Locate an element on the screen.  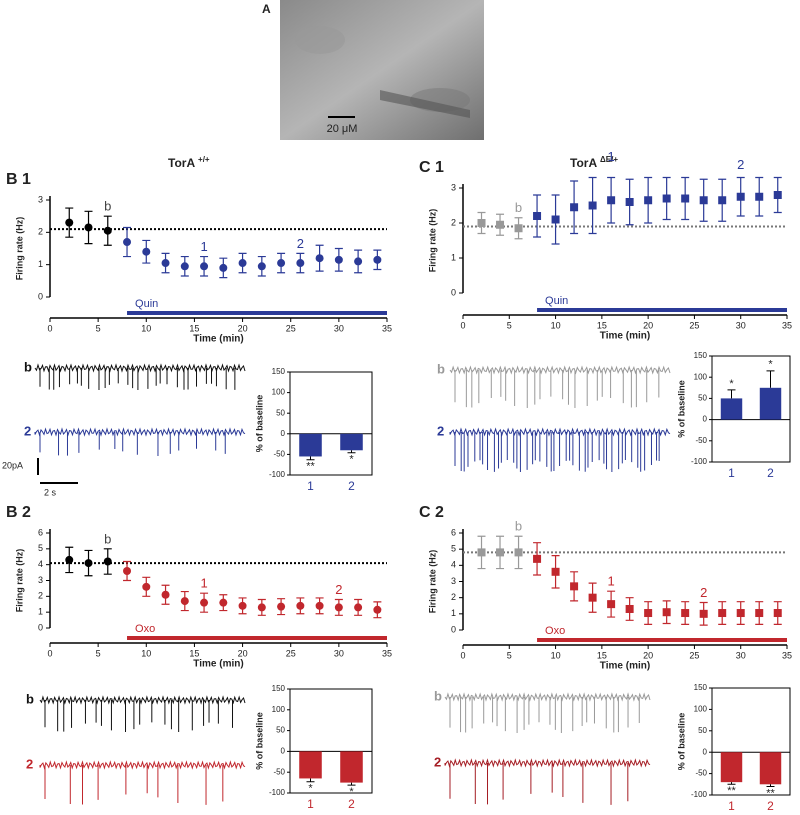
genotype-title: TorA +/+ is located at coordinates (189, 162).